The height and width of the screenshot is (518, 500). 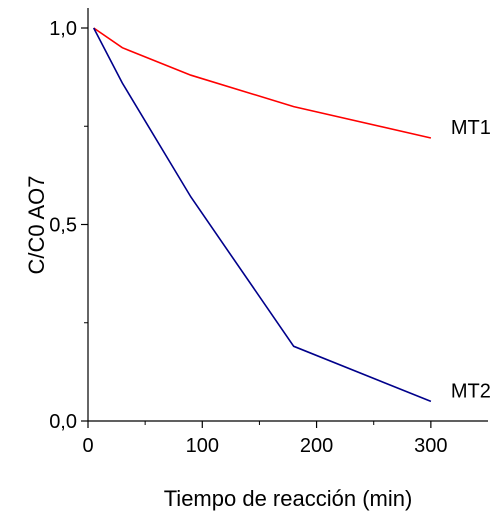 I want to click on y-tick-label: 1,0, so click(x=63, y=29).